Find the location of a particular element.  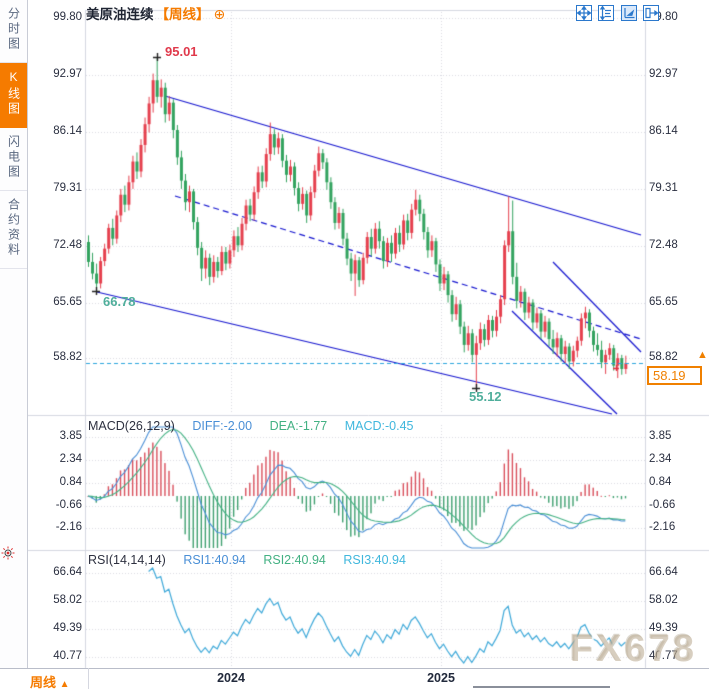

y-axis-zoom-button is located at coordinates (606, 13).